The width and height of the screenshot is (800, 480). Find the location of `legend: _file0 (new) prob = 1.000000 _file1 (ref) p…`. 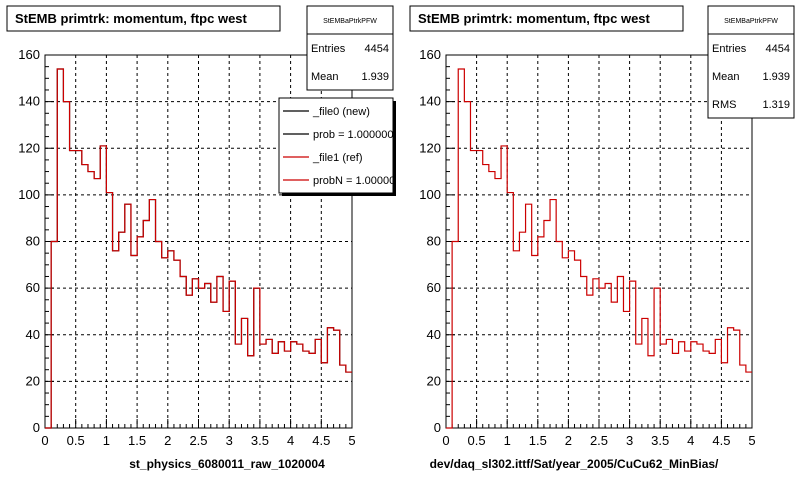

legend: _file0 (new) prob = 1.000000 _file1 (ref) p… is located at coordinates (339, 146).